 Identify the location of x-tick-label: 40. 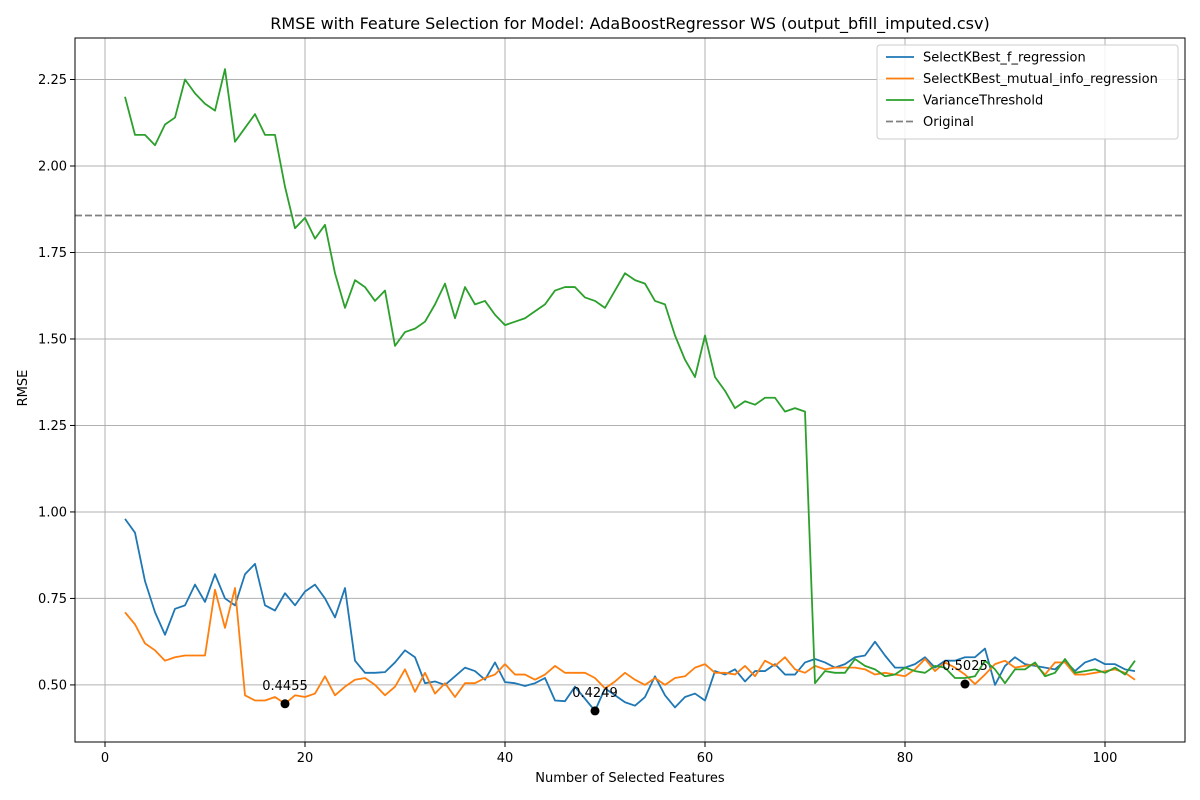
(505, 758).